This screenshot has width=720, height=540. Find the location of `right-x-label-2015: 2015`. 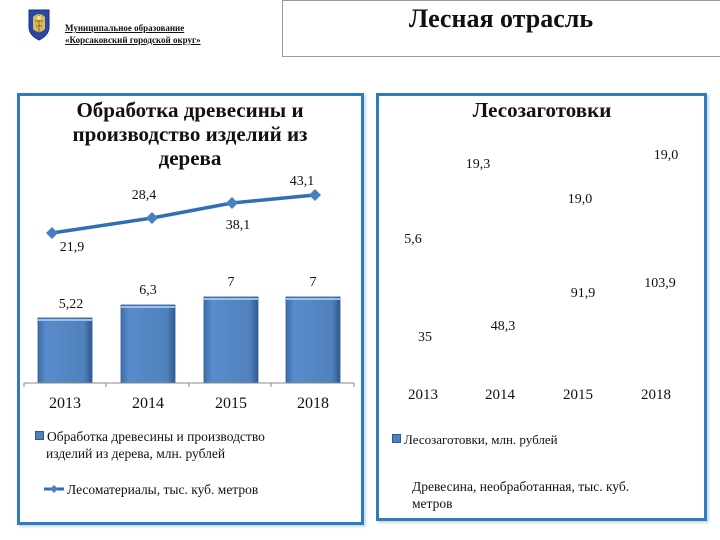

right-x-label-2015: 2015 is located at coordinates (578, 395).